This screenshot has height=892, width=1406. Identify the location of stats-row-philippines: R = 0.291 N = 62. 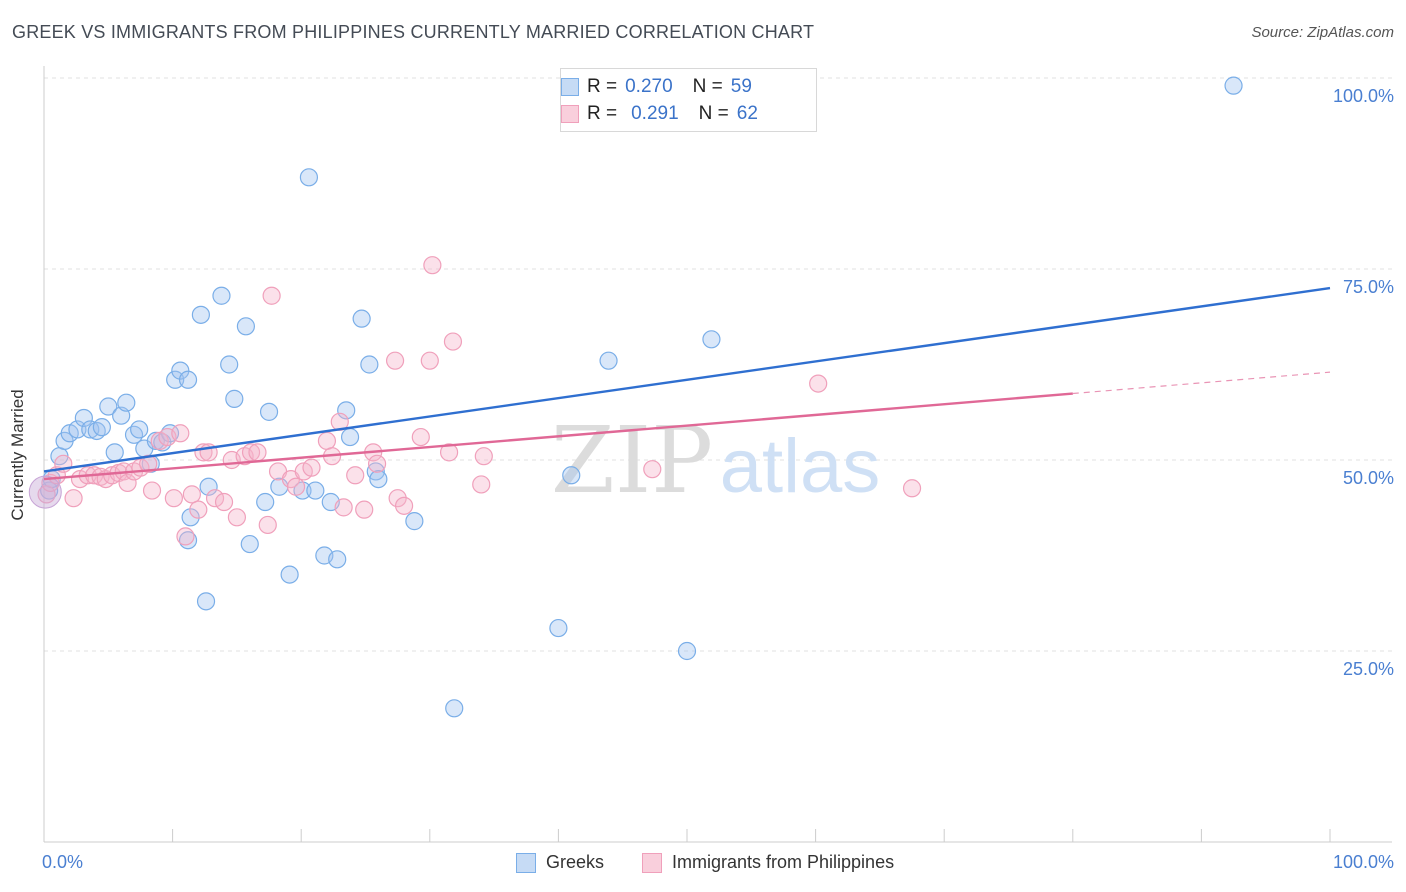
(659, 114).